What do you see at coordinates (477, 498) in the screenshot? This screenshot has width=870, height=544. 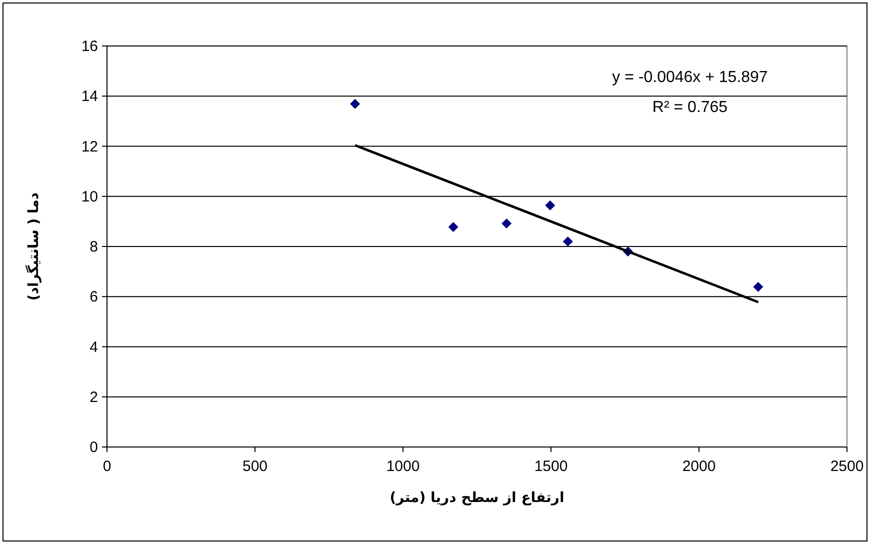 I see `x-axis-title: ارتفاع از سطح دریا (متر)` at bounding box center [477, 498].